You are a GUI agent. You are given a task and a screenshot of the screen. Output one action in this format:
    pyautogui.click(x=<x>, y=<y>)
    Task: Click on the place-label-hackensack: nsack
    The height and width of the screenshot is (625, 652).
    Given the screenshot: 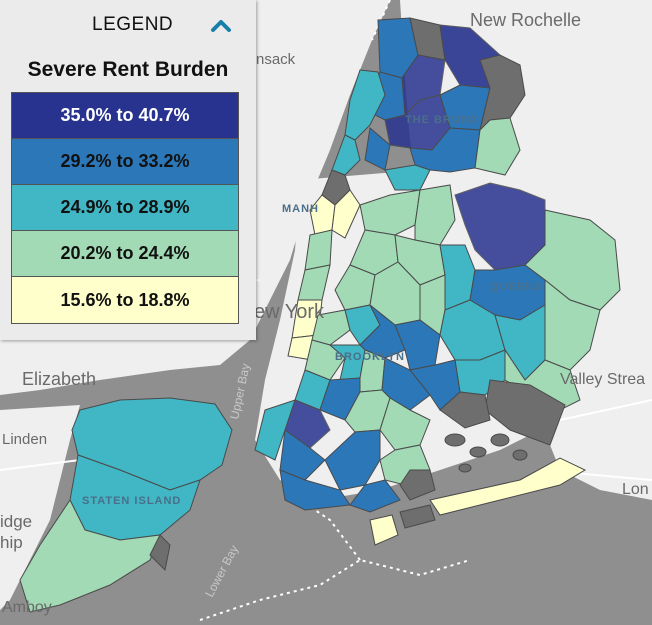 What is the action you would take?
    pyautogui.click(x=276, y=59)
    